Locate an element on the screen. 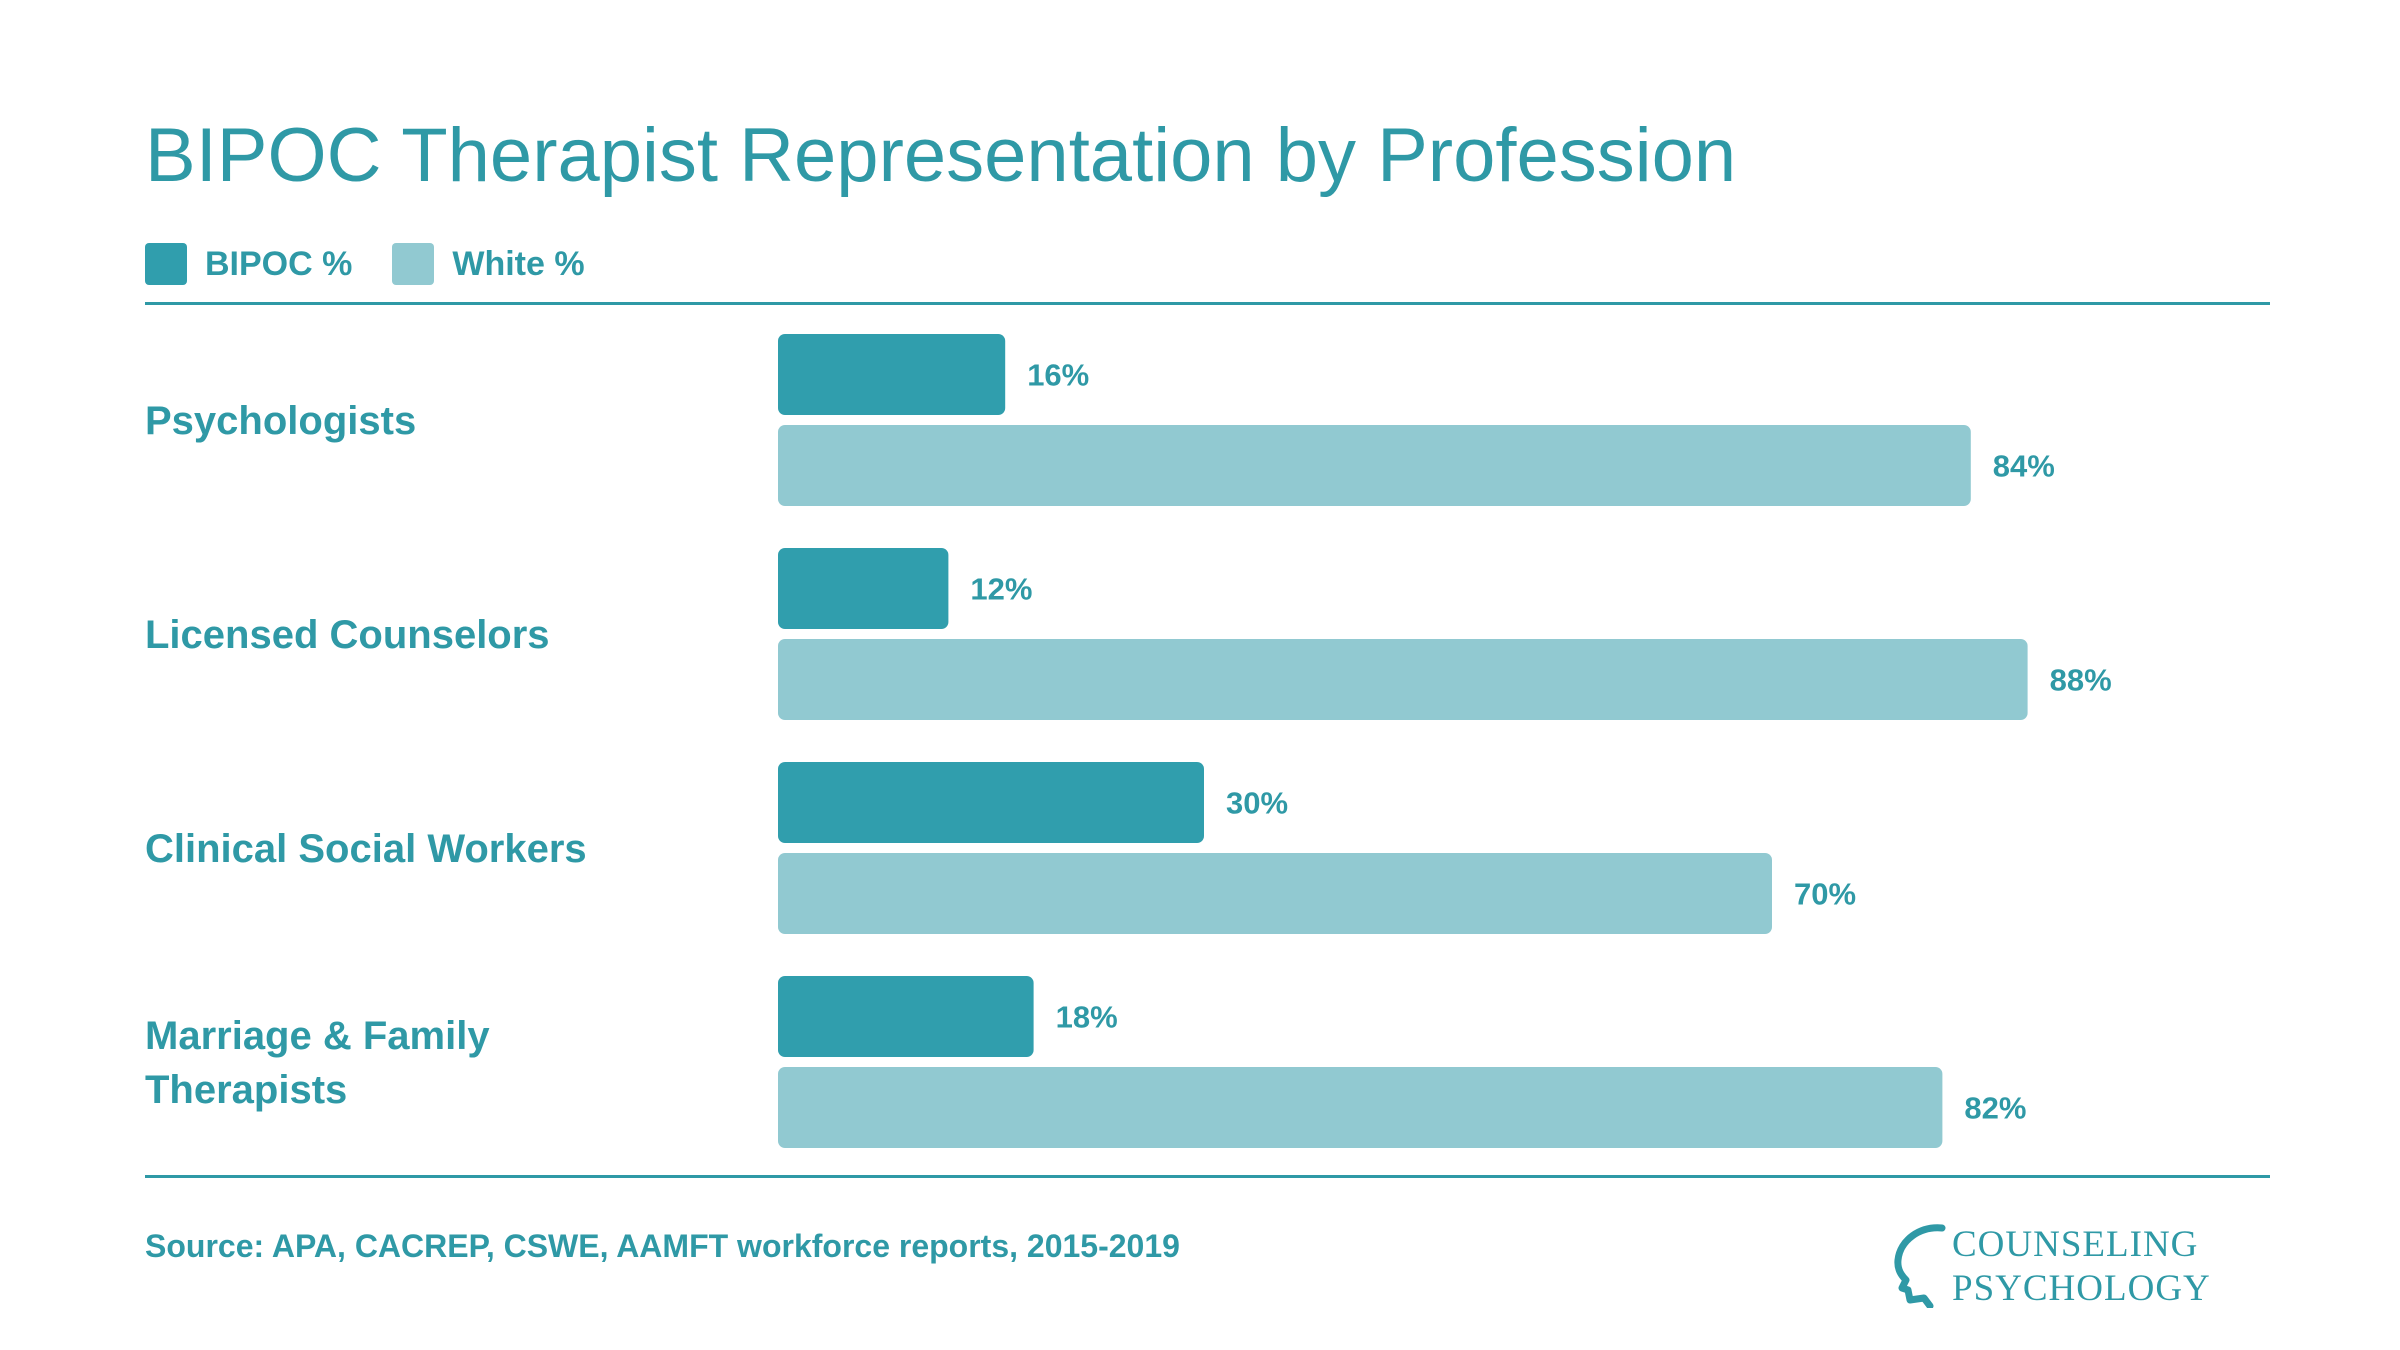 This screenshot has height=1350, width=2400. bar-white-marriage-family-therapists is located at coordinates (1360, 1107).